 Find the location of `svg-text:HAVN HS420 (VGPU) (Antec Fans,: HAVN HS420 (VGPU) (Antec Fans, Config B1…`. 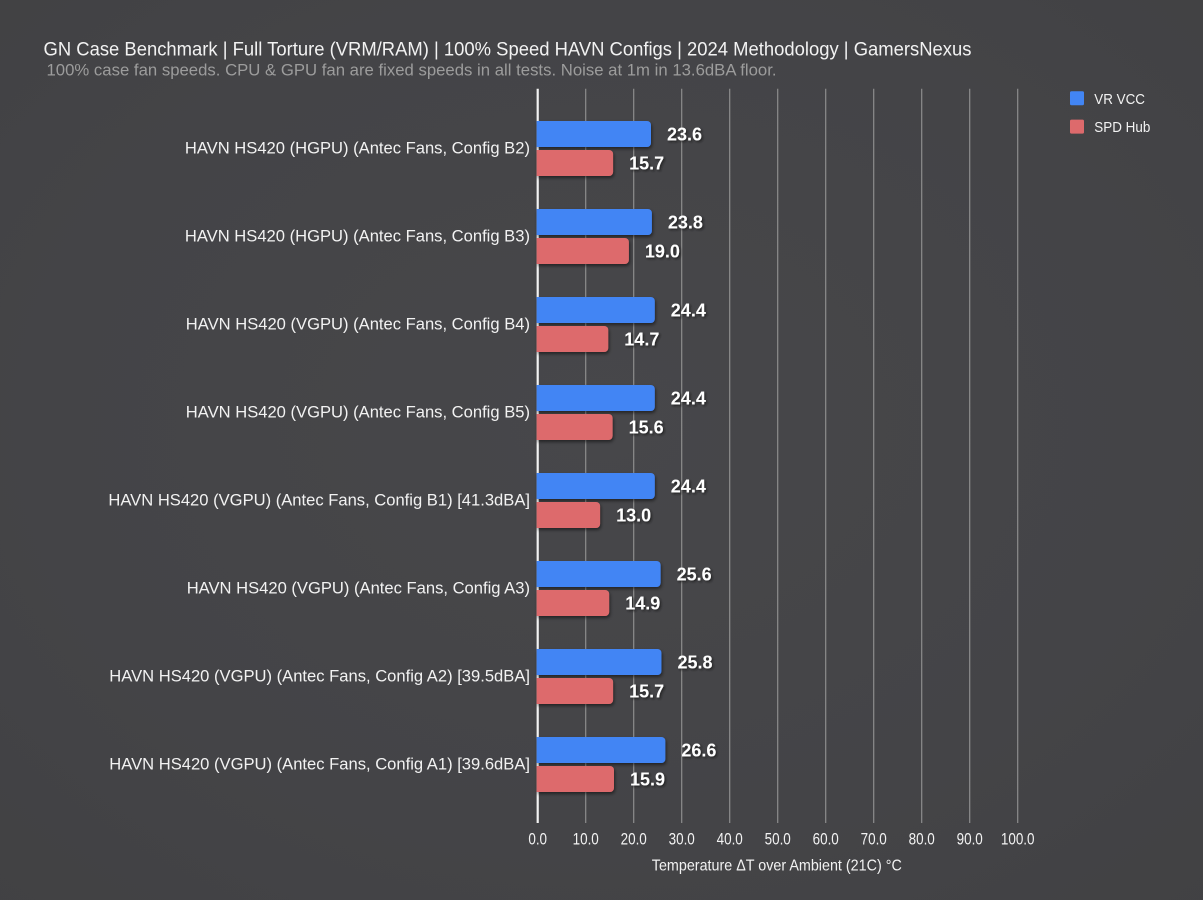

svg-text:HAVN HS420 (VGPU) (Antec Fans,: HAVN HS420 (VGPU) (Antec Fans, Config B1… is located at coordinates (319, 500).